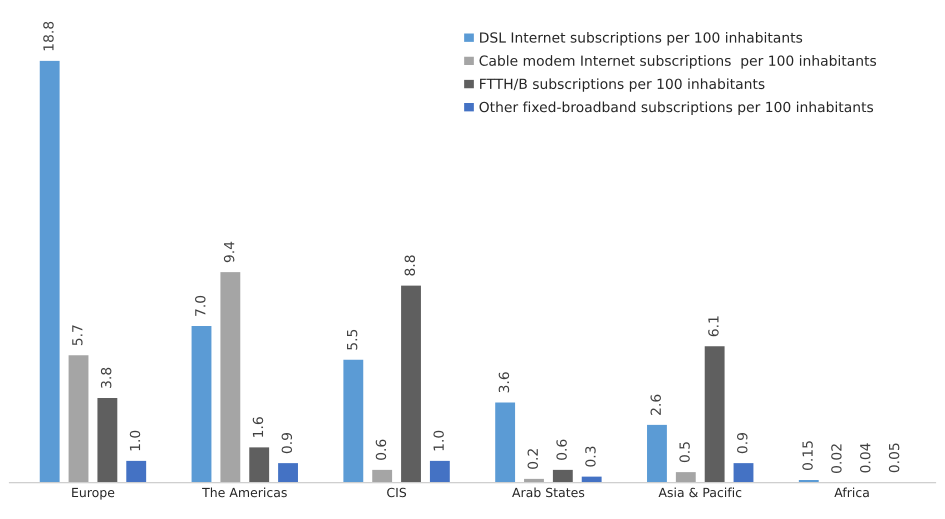  I want to click on data-label: 0.2, so click(533, 459).